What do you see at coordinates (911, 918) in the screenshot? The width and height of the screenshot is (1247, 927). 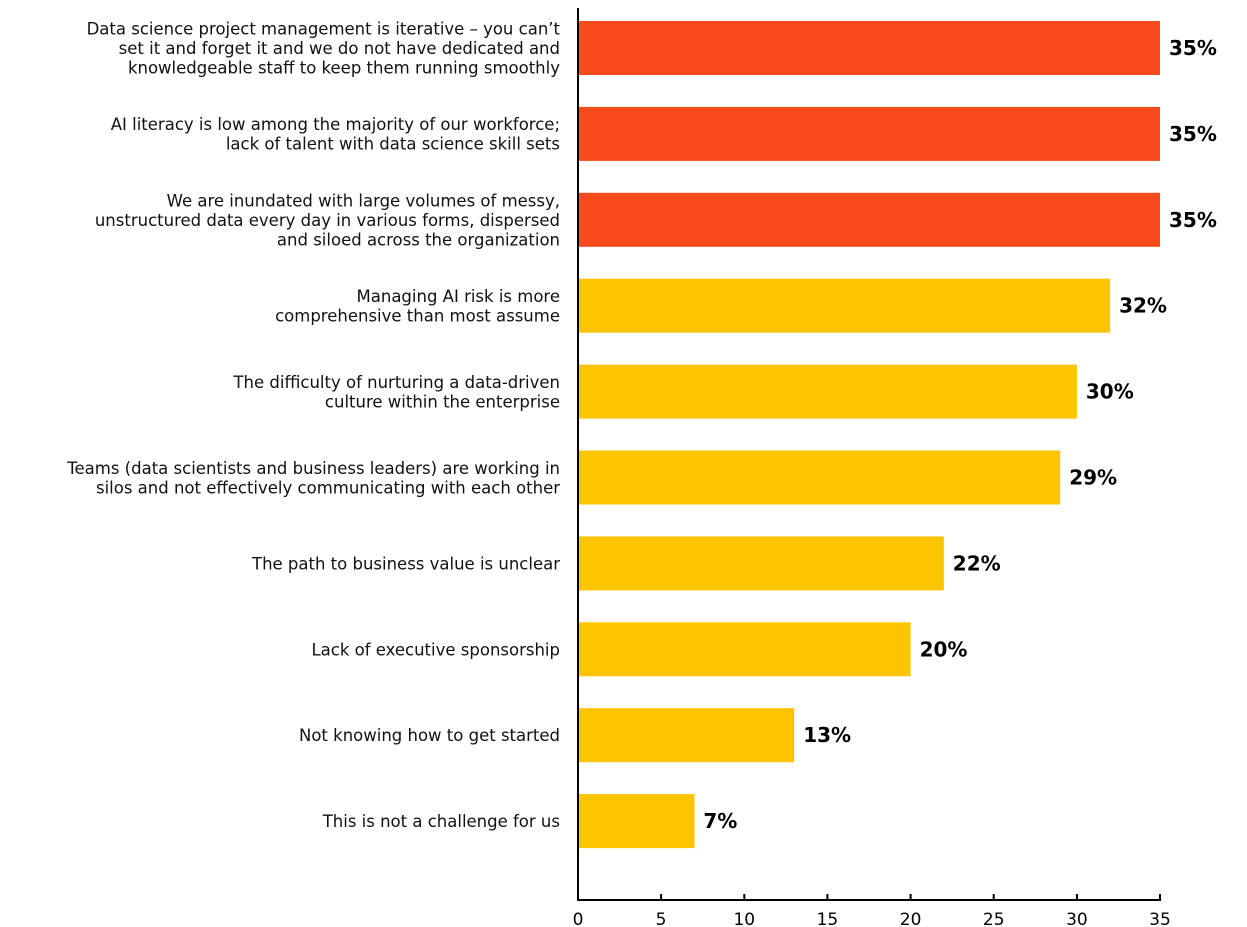 I see `x-tick-label-20: 20` at bounding box center [911, 918].